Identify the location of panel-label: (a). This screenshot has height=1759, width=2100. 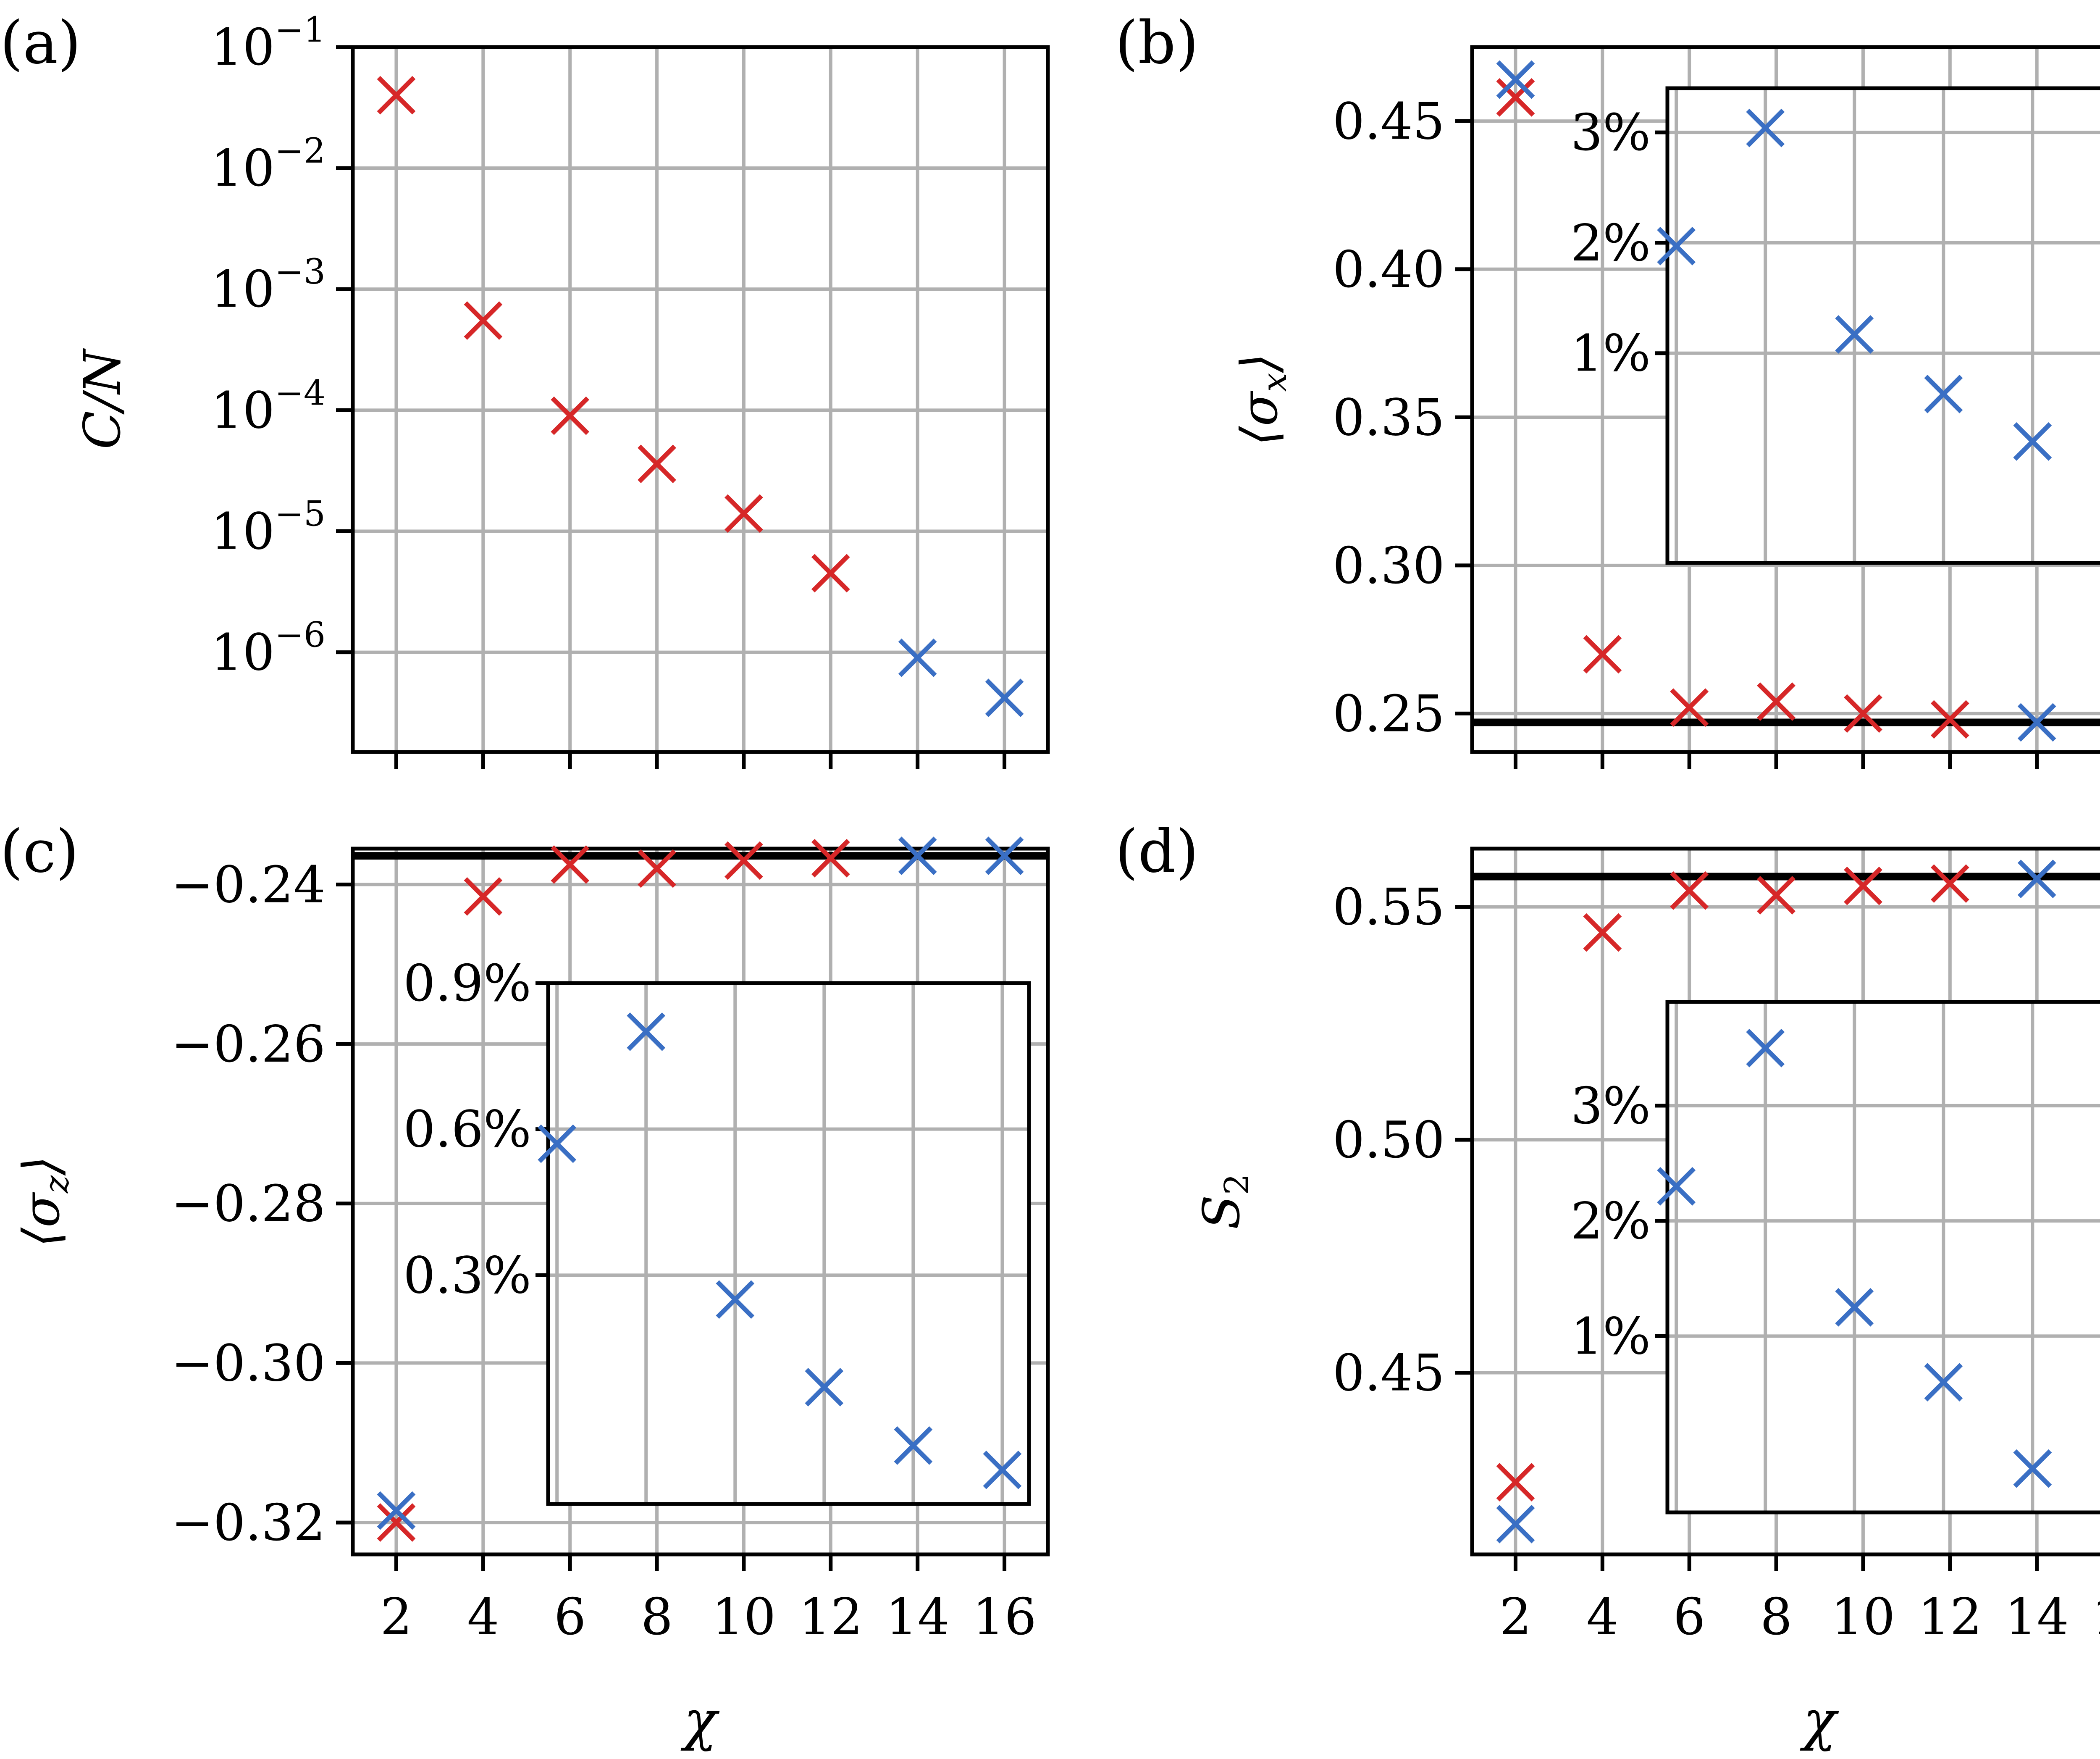
(40, 43).